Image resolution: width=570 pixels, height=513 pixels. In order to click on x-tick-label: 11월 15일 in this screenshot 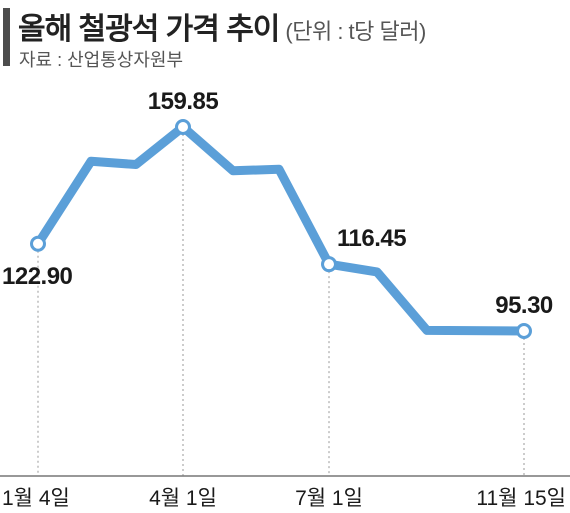, I will do `click(521, 498)`.